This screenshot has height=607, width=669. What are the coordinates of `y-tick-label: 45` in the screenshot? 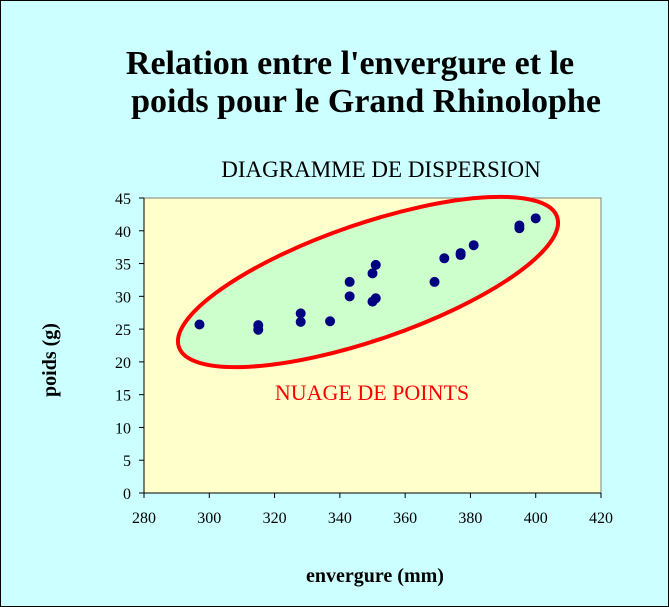 It's located at (123, 199).